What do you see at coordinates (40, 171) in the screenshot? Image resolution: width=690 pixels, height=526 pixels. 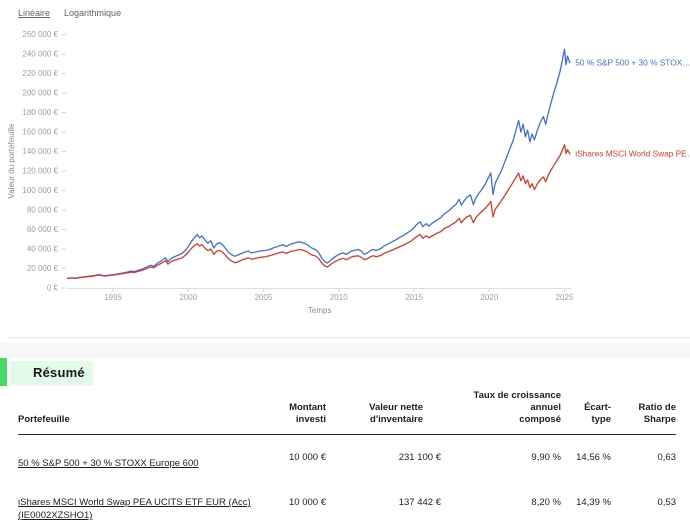 I see `y-tick-label: 120 000 €` at bounding box center [40, 171].